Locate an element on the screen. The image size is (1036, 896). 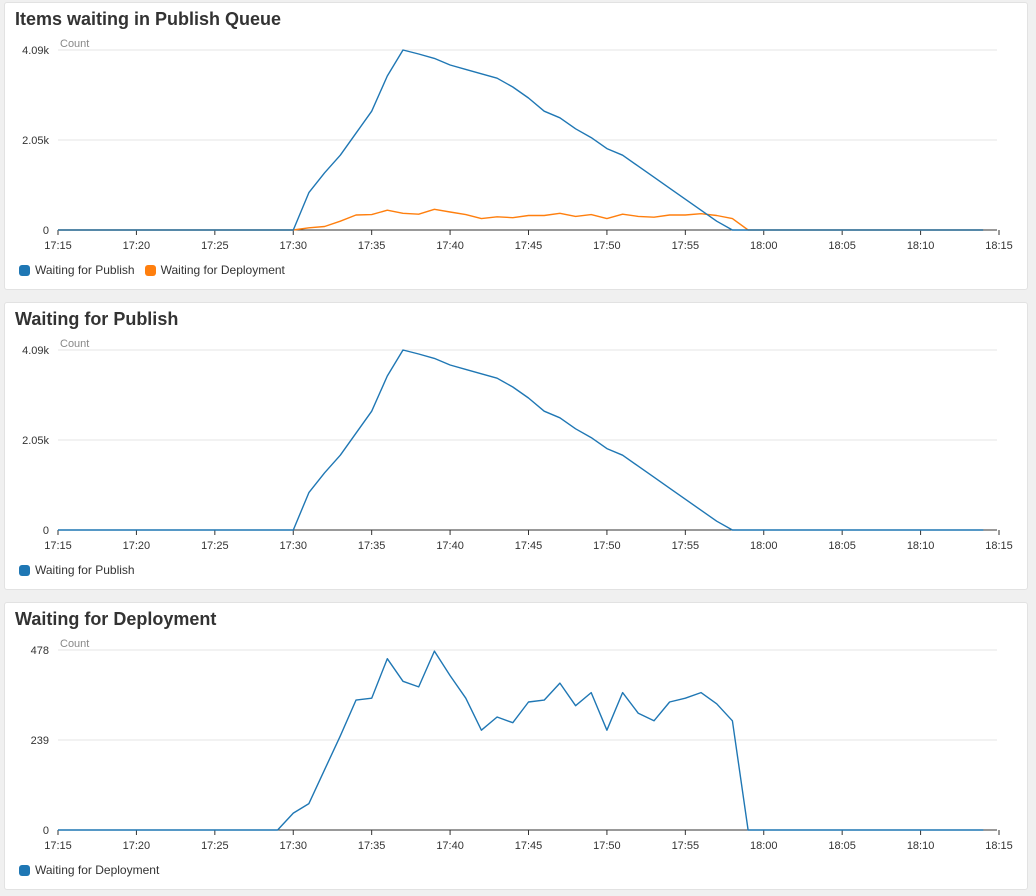
chart-legend: Waiting for Deployment is located at coordinates (94, 870).